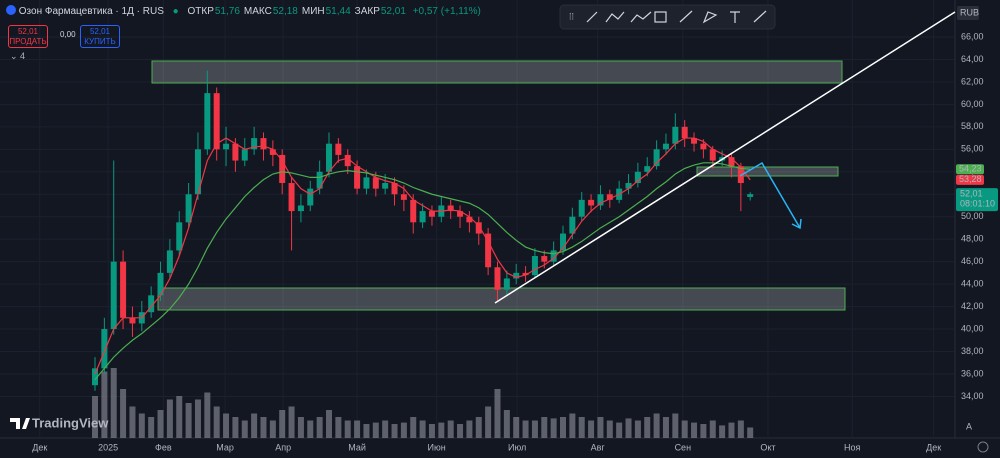 The height and width of the screenshot is (458, 1000). I want to click on x-tick-label: Сен, so click(683, 447).